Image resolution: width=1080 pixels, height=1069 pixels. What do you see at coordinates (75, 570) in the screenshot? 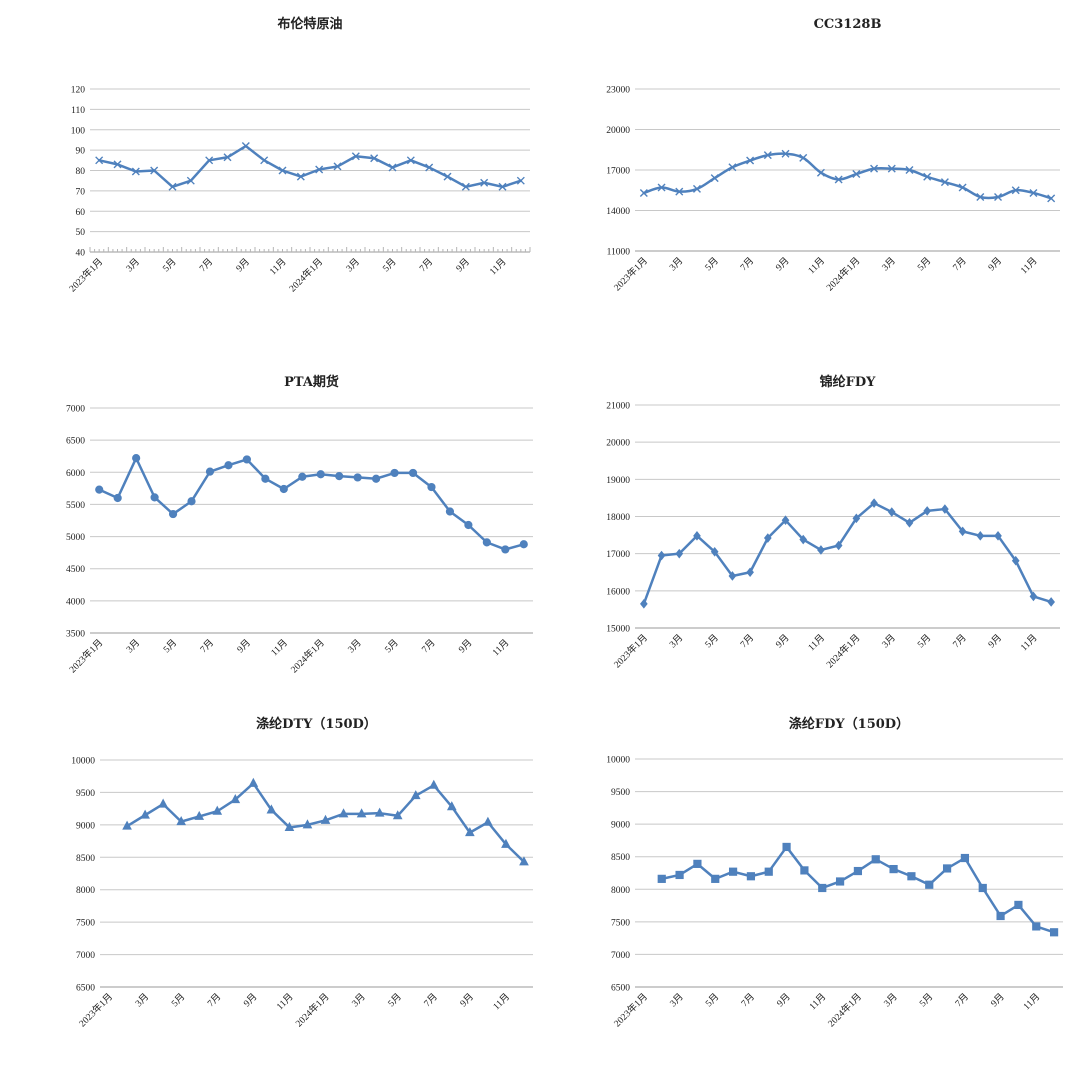
I see `y-tick-label: 4500` at bounding box center [75, 570].